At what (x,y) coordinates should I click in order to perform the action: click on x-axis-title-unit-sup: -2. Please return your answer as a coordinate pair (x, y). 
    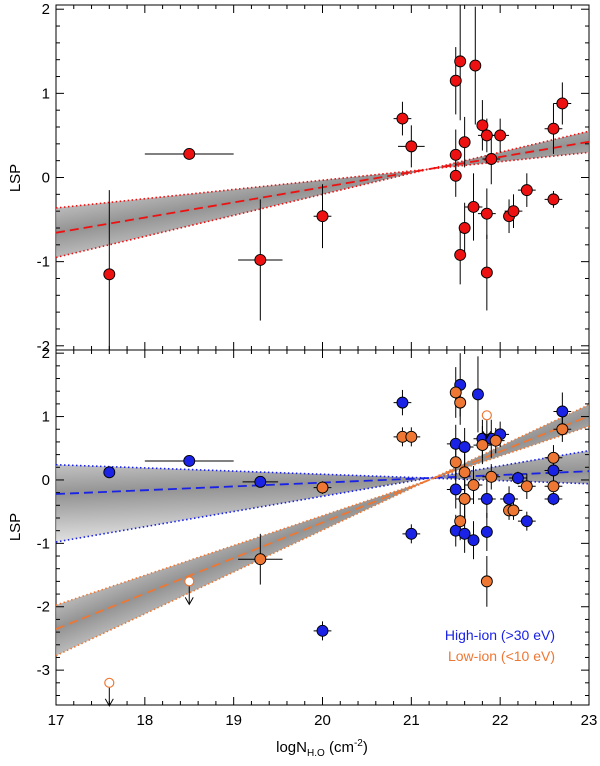
    Looking at the image, I should click on (358, 743).